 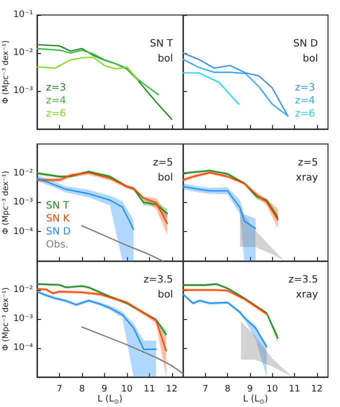 I want to click on annotation: SN T, so click(x=162, y=44).